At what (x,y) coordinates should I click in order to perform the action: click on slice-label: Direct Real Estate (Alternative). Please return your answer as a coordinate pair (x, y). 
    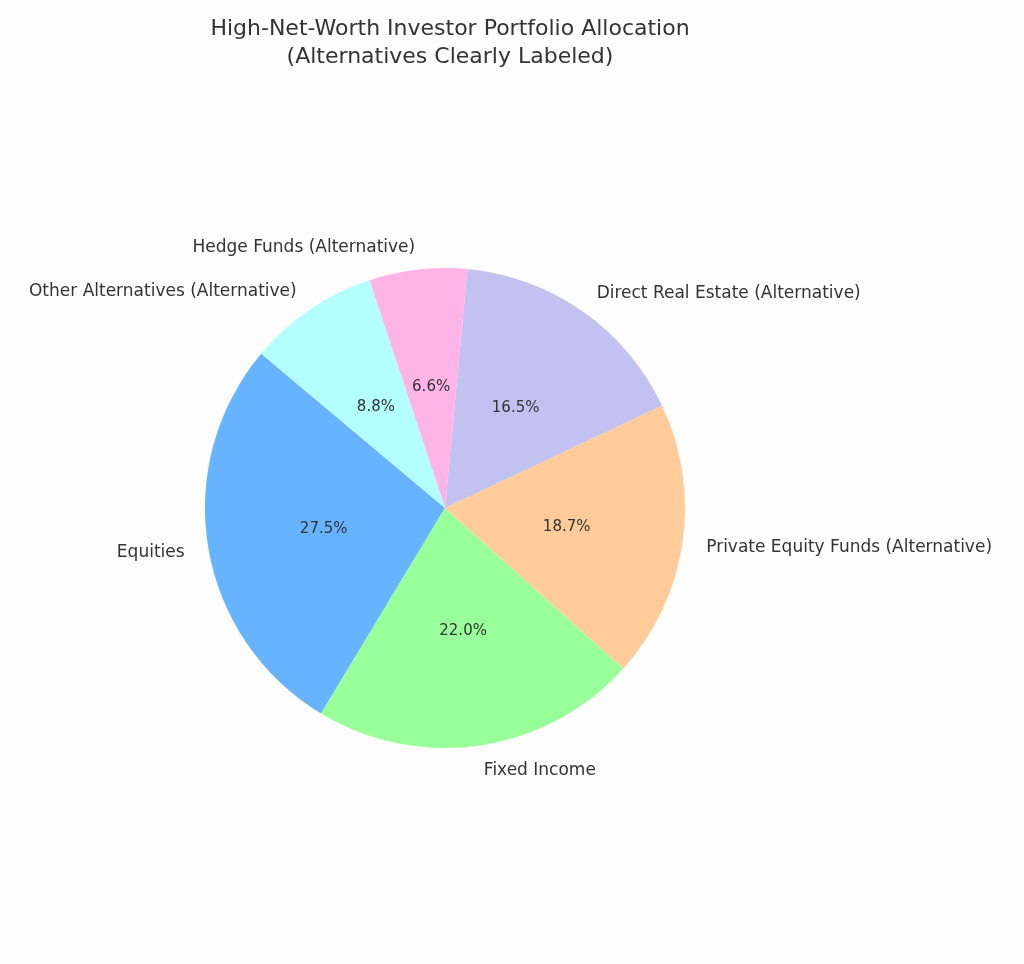
    Looking at the image, I should click on (728, 291).